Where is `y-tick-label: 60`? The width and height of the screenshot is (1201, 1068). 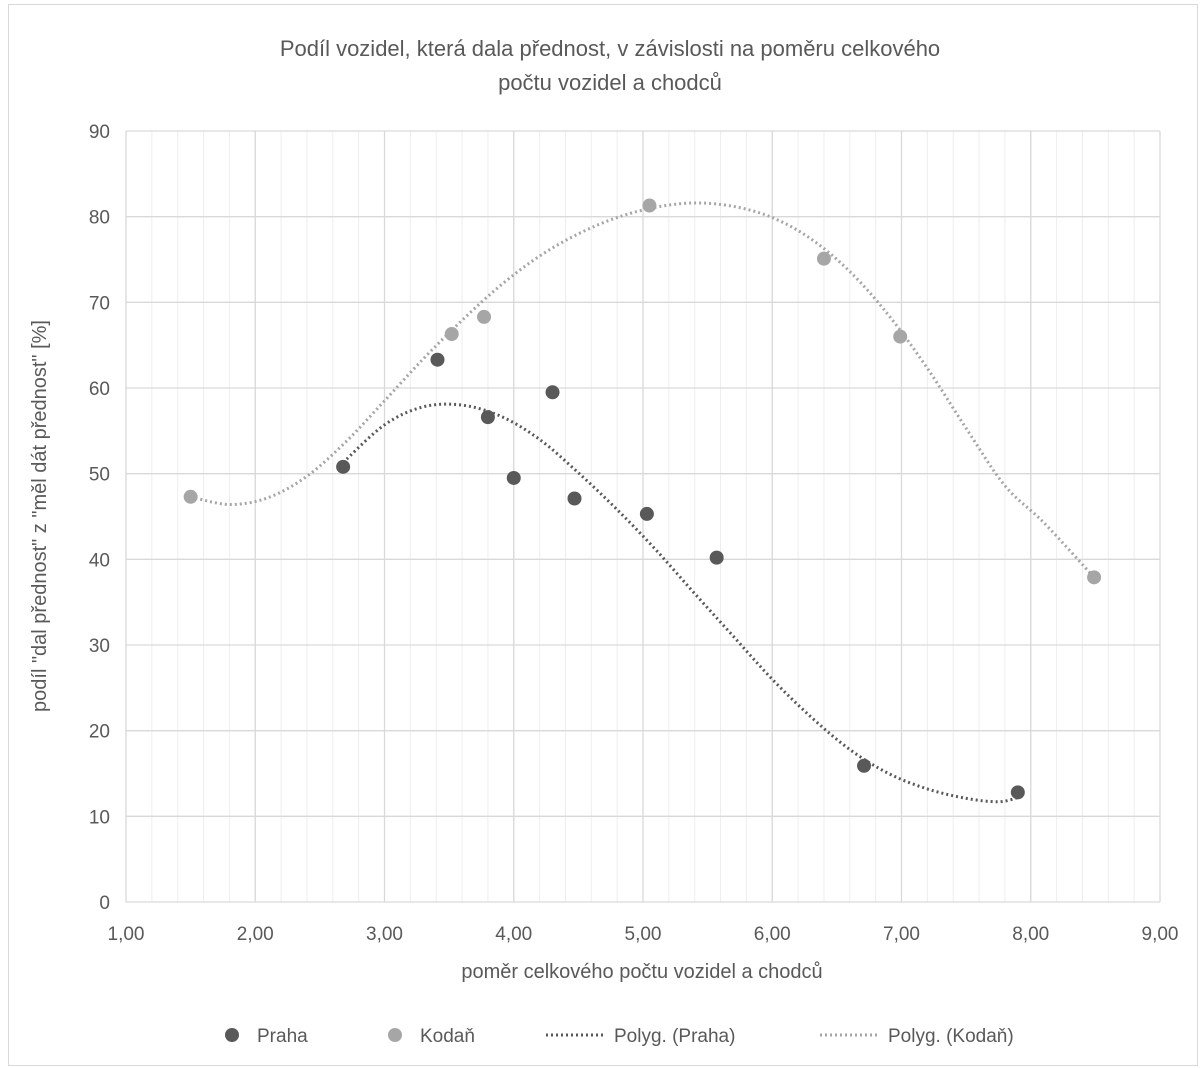 y-tick-label: 60 is located at coordinates (99, 389).